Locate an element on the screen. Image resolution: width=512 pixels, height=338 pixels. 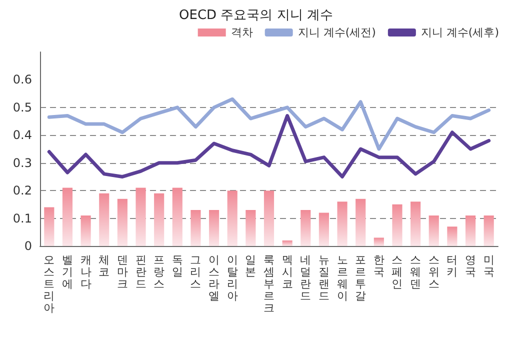
chart-title: OECD 주요국의 지니 계수 is located at coordinates (256, 15).